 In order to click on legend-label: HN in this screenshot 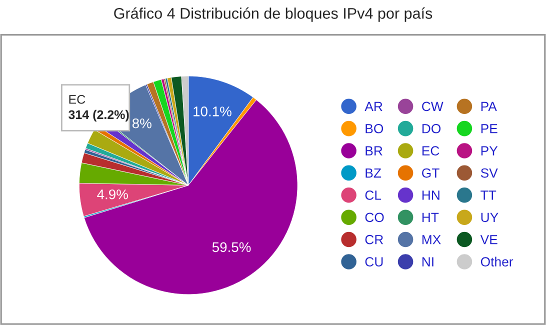, I will do `click(431, 195)`.